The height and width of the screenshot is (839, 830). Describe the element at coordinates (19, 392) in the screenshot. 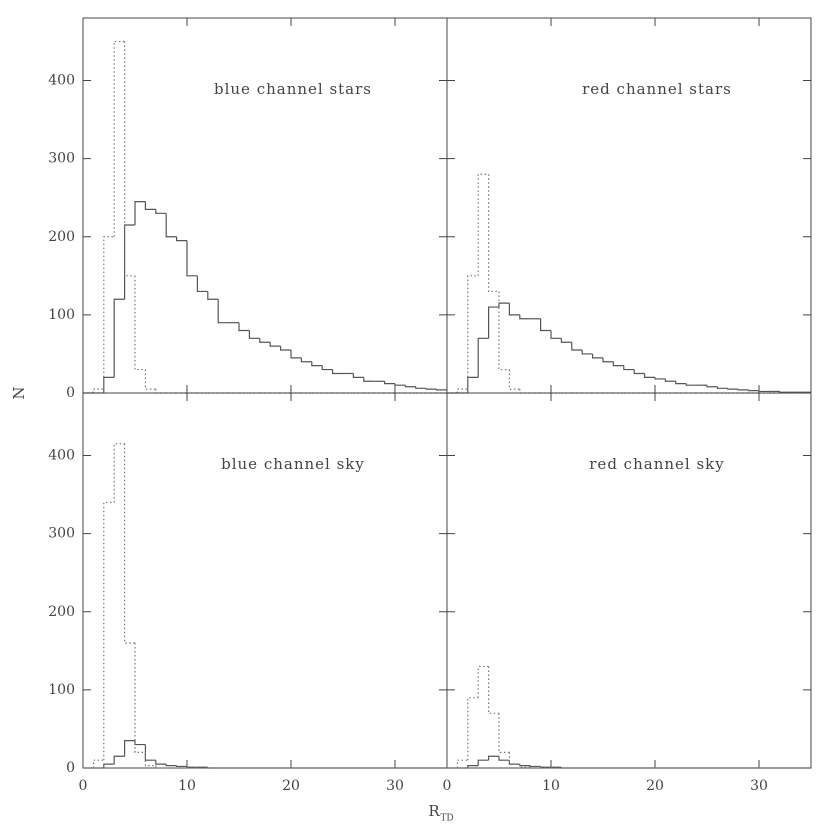

I see `y-axis-label: N` at that location.